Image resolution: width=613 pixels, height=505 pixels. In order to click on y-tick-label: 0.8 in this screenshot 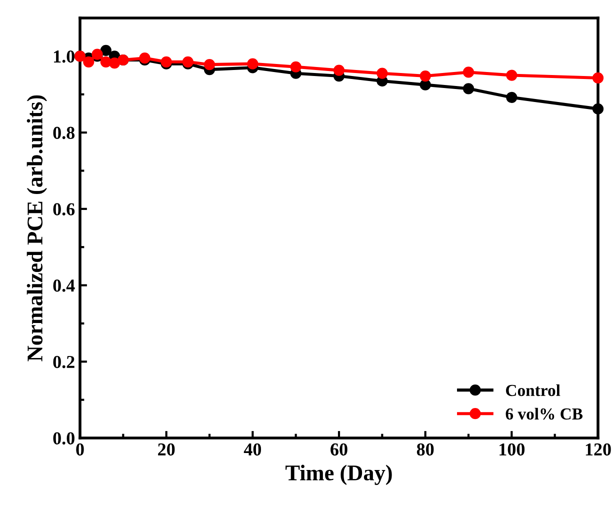, I will do `click(64, 133)`.